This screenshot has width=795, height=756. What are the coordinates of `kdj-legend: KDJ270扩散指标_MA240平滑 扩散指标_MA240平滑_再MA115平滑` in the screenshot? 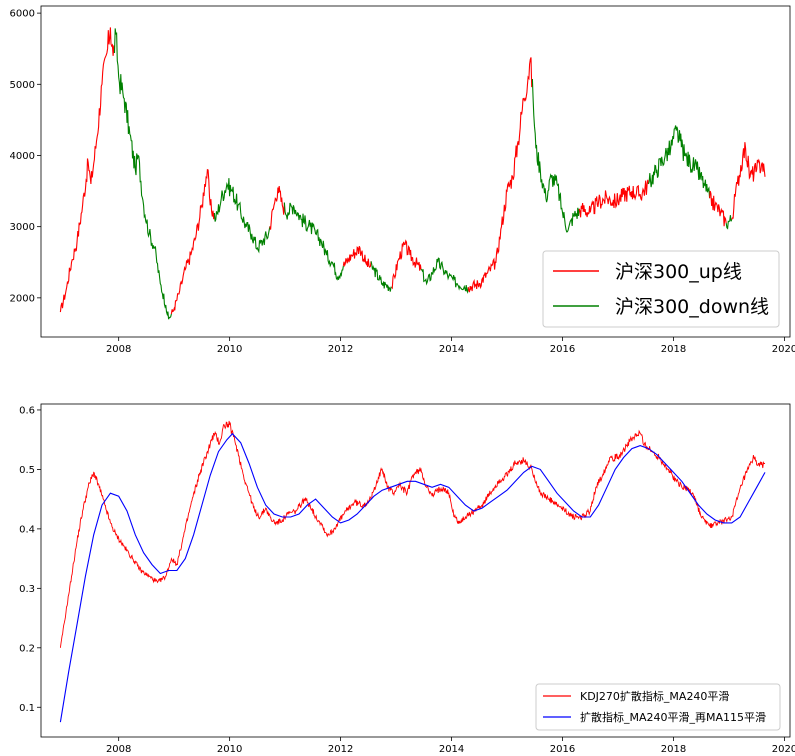 It's located at (658, 707).